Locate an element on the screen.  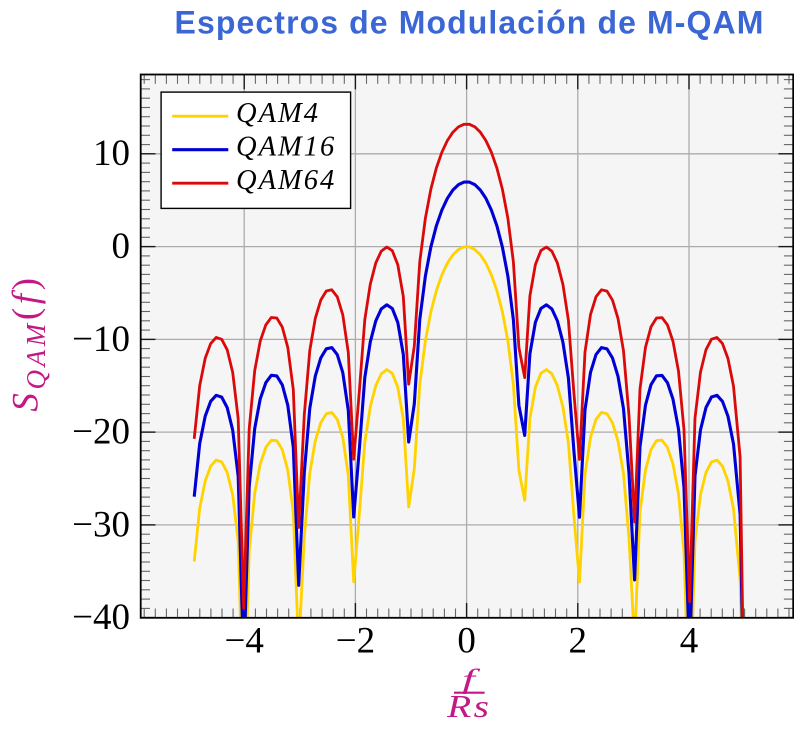
svg-text: −30 is located at coordinates (101, 524).